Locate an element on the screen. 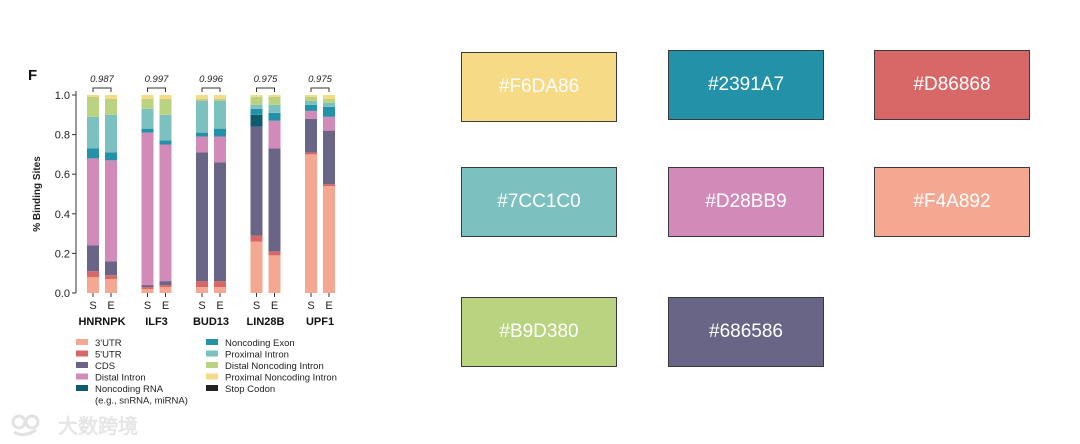  color-swatch: #D86868 is located at coordinates (952, 85).